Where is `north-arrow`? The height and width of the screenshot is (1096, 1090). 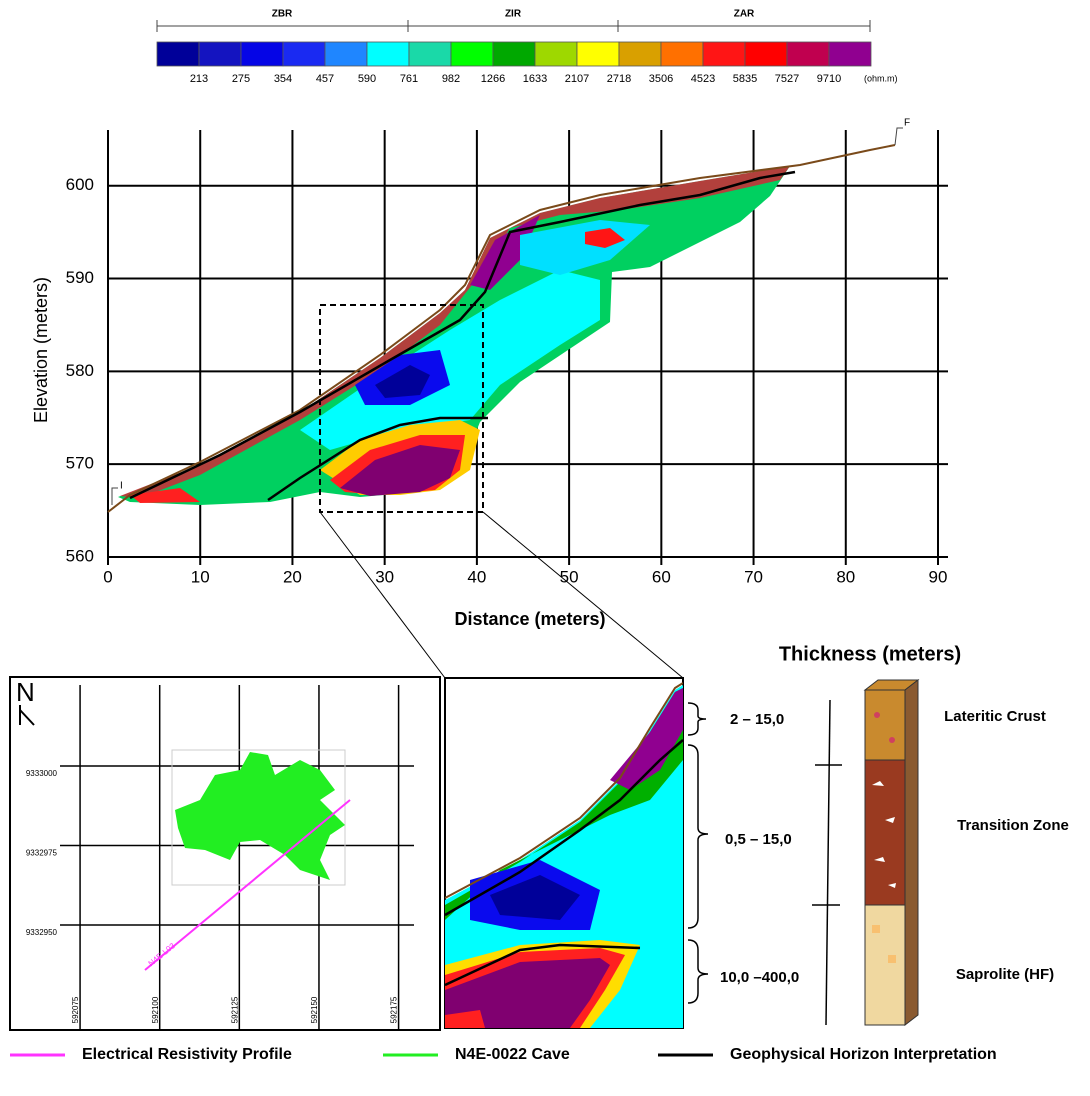 north-arrow is located at coordinates (27, 715).